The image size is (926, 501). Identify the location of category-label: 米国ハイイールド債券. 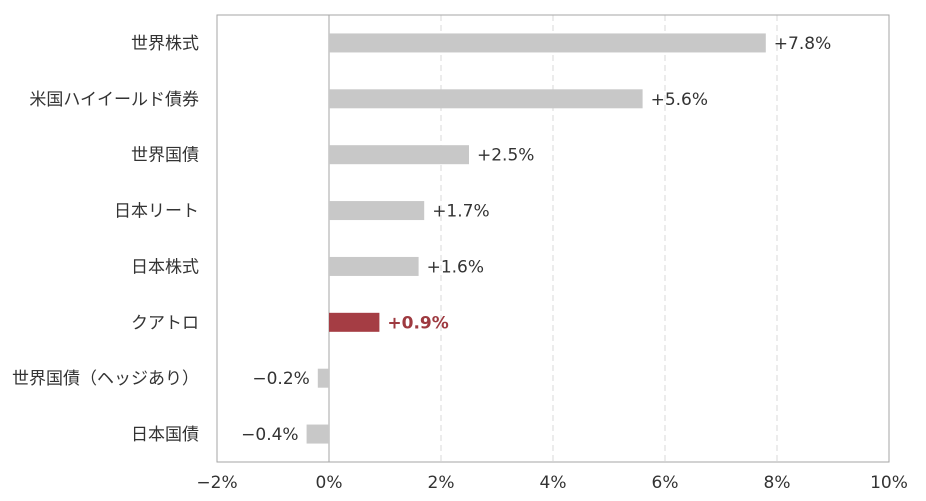
(114, 100).